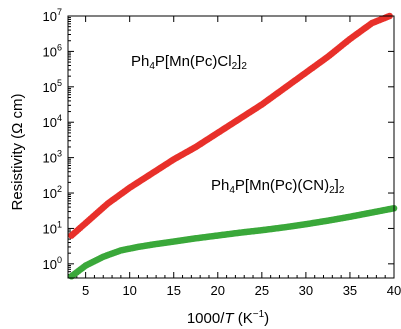  What do you see at coordinates (278, 186) in the screenshot?
I see `series-label-mn-pc-cn2: Ph4P[Mn(Pc)(CN)2]2` at bounding box center [278, 186].